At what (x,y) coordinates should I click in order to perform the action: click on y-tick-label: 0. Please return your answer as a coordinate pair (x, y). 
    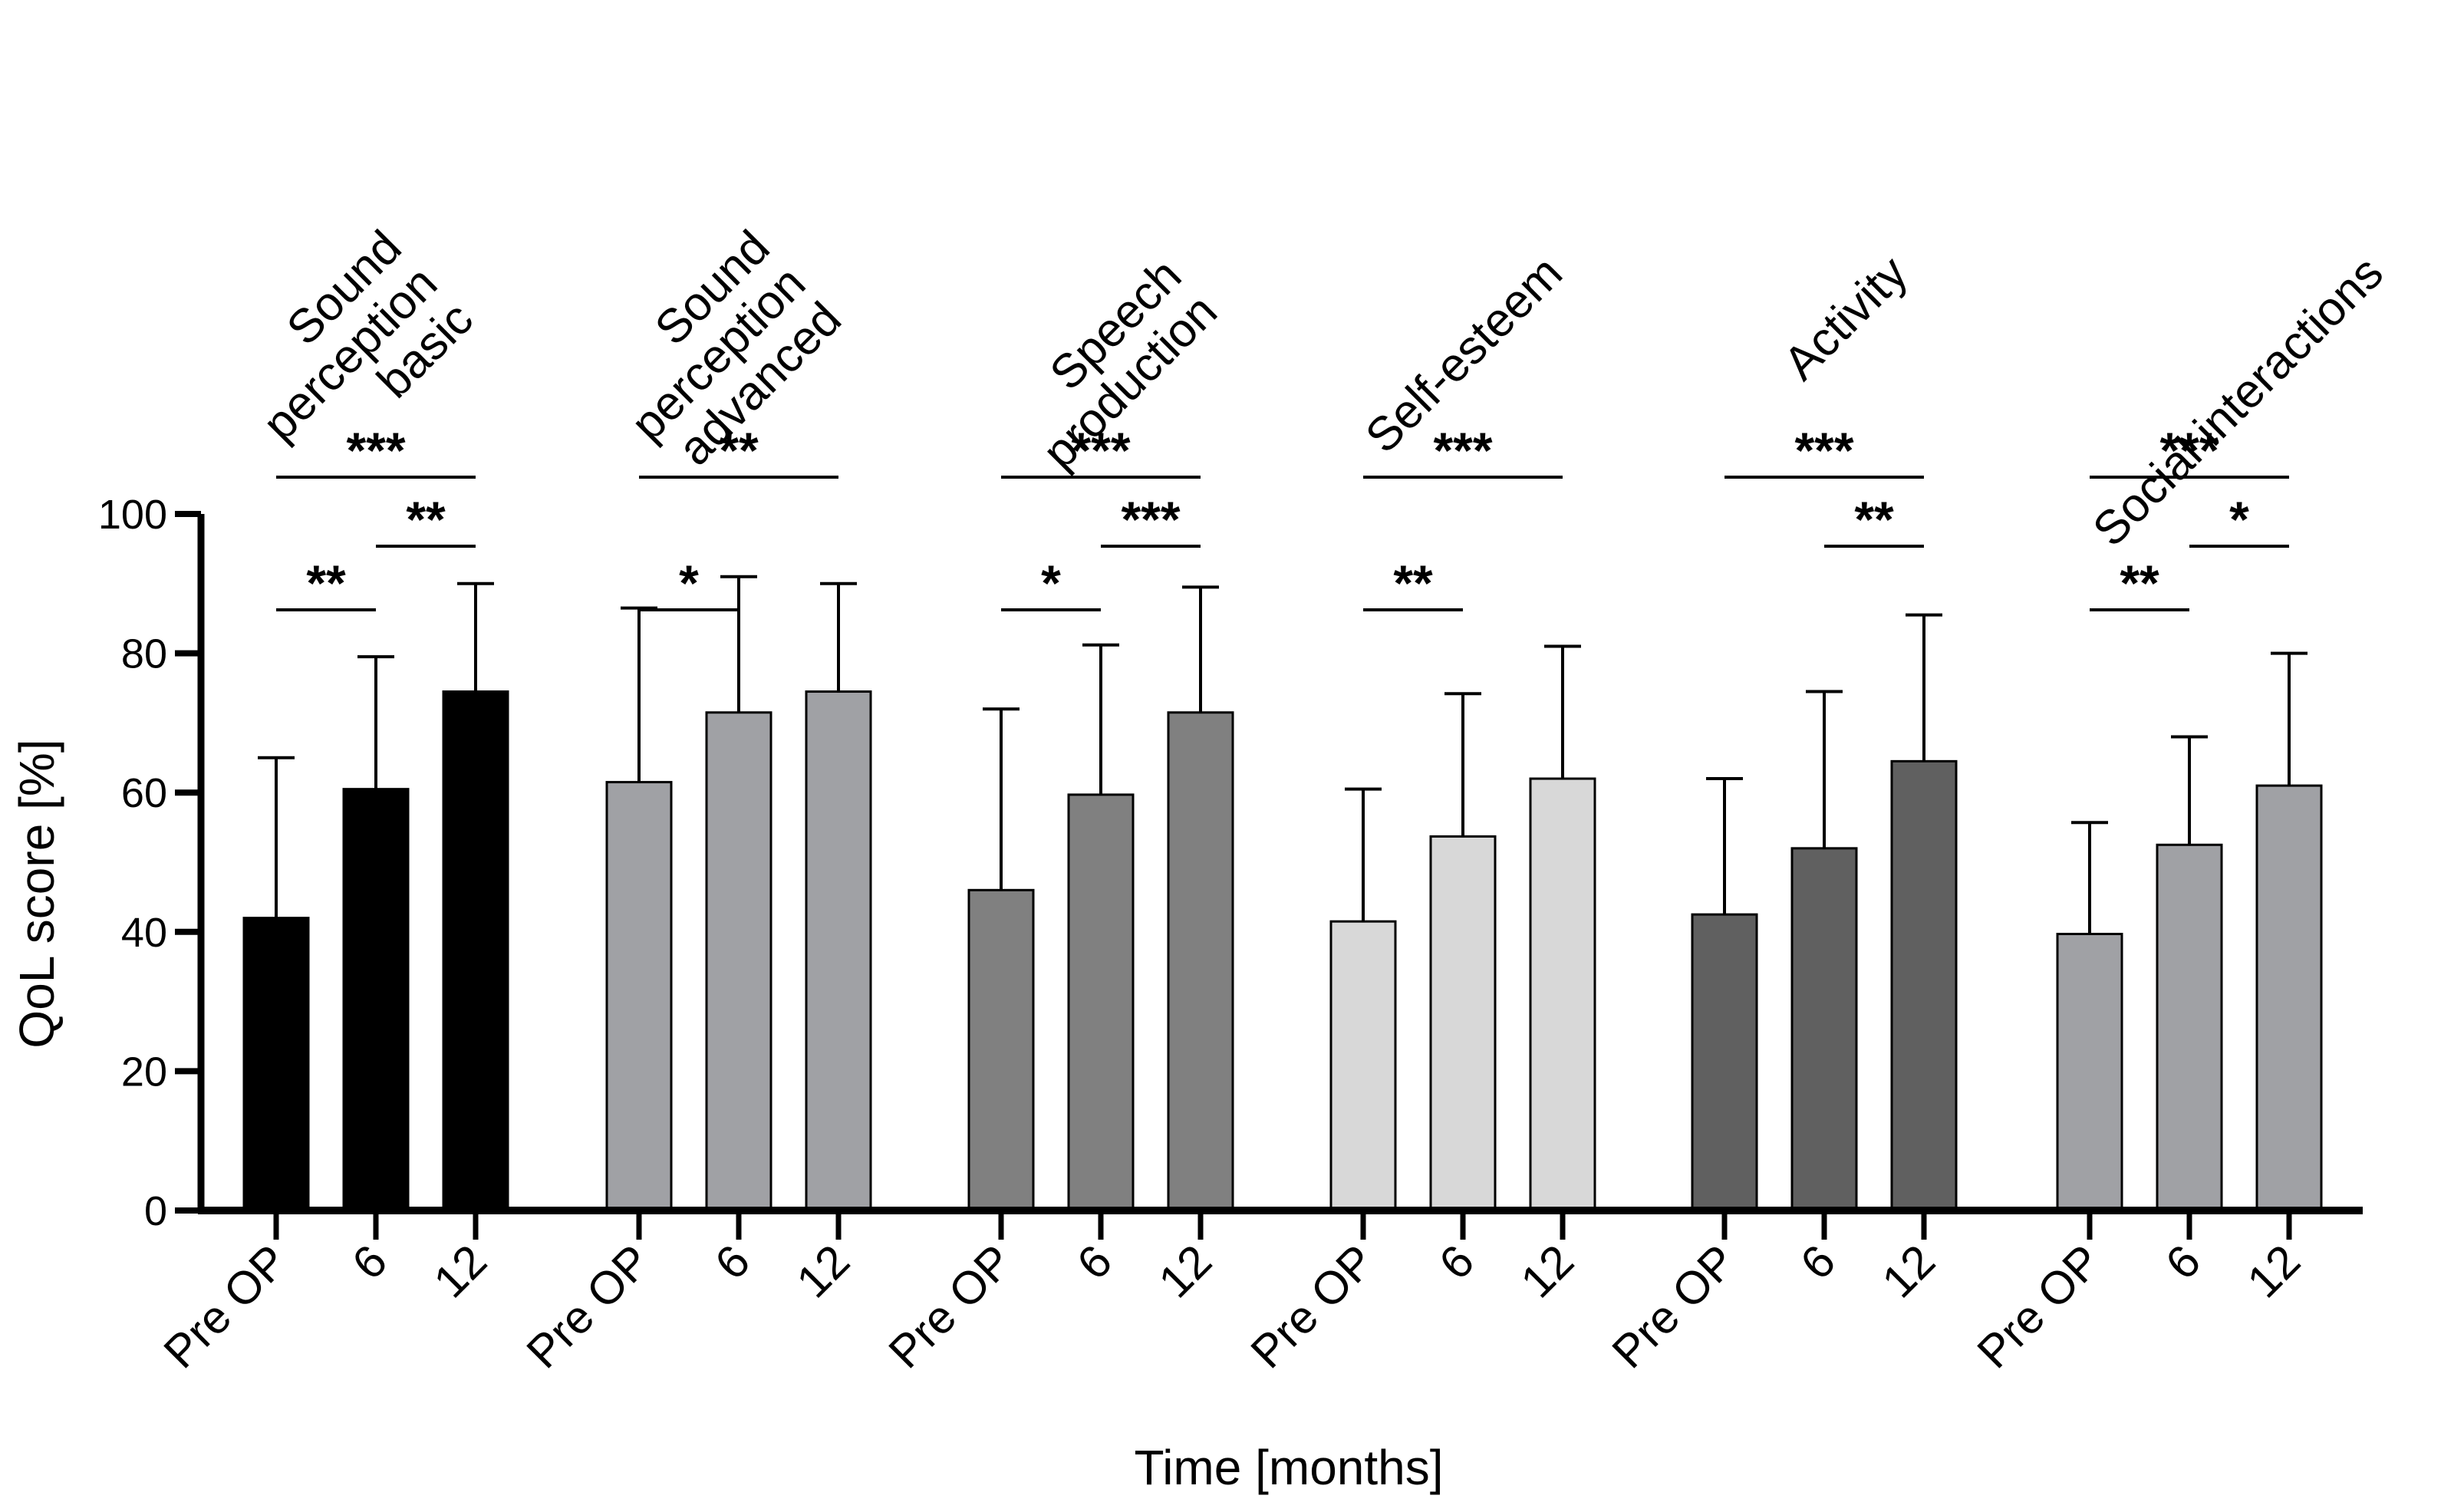
    Looking at the image, I should click on (155, 1211).